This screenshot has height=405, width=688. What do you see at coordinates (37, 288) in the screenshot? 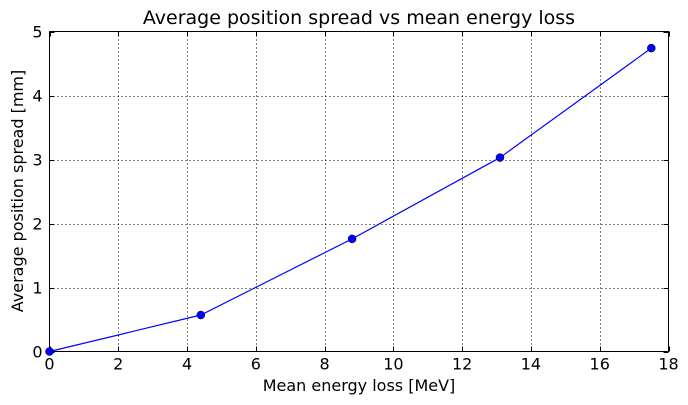
I see `y-tick-label: 1` at bounding box center [37, 288].